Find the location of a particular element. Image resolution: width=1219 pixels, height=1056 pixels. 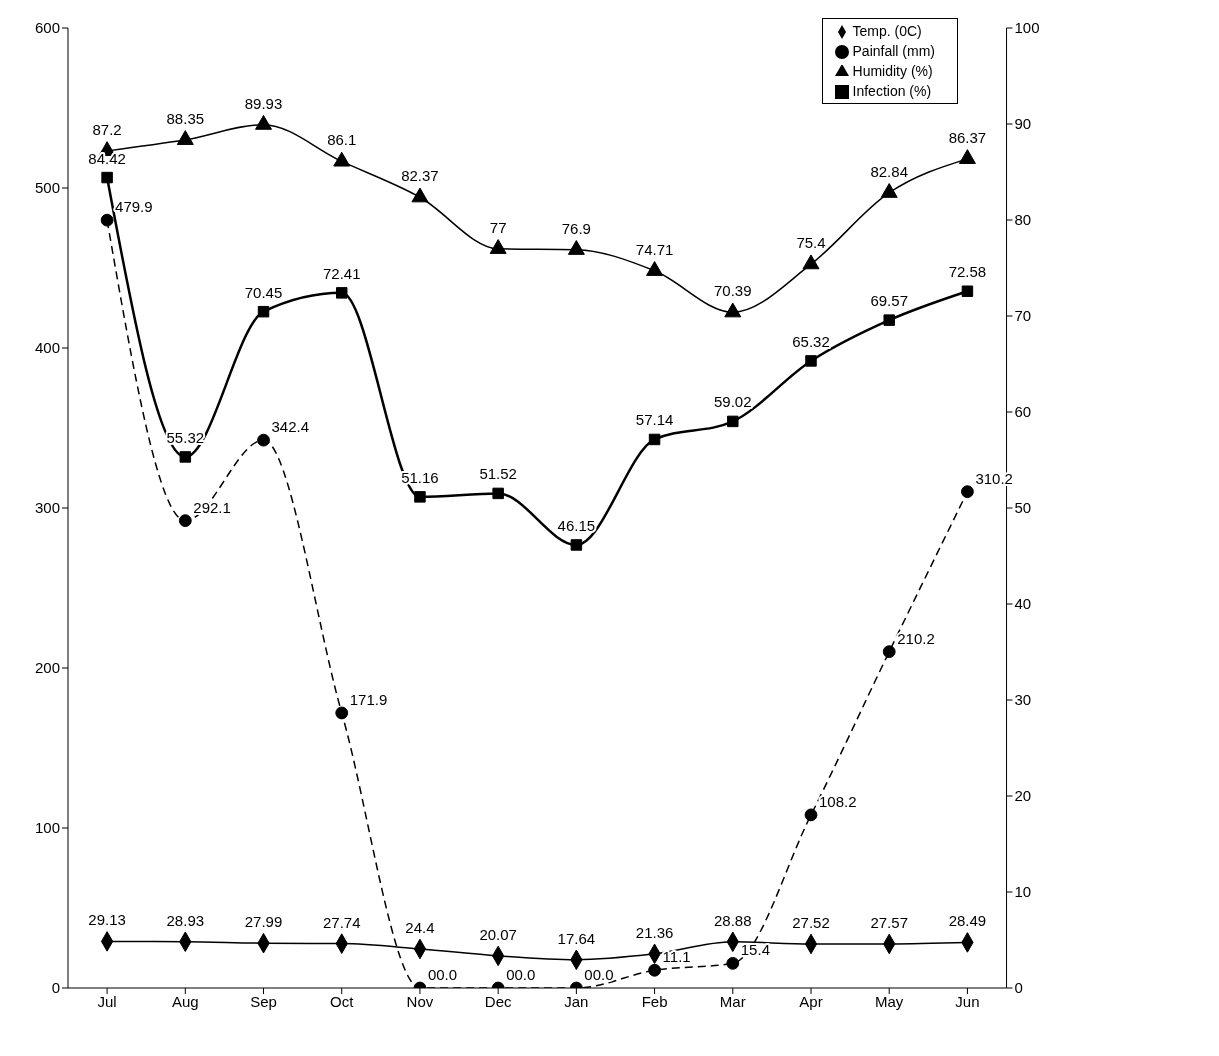

y2-tick-label: 80 is located at coordinates (1023, 220).